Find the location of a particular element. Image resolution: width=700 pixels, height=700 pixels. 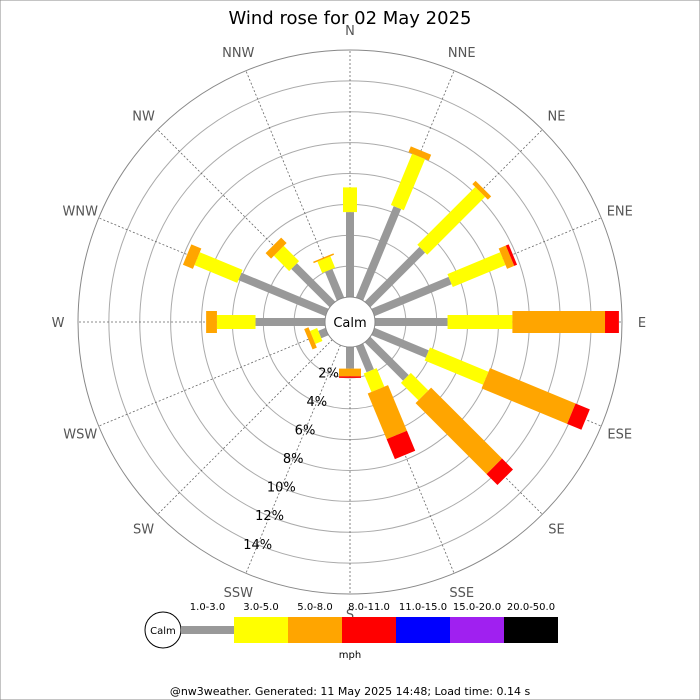

direction-label-nne: NNE is located at coordinates (462, 53).